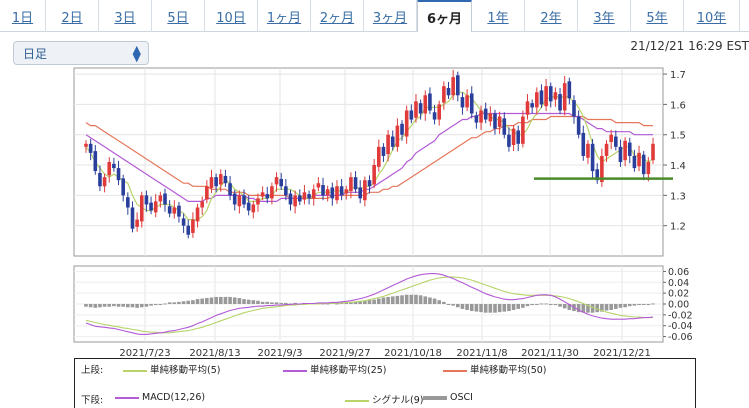 This screenshot has height=408, width=749. I want to click on tab-period-10: 2年, so click(551, 16).